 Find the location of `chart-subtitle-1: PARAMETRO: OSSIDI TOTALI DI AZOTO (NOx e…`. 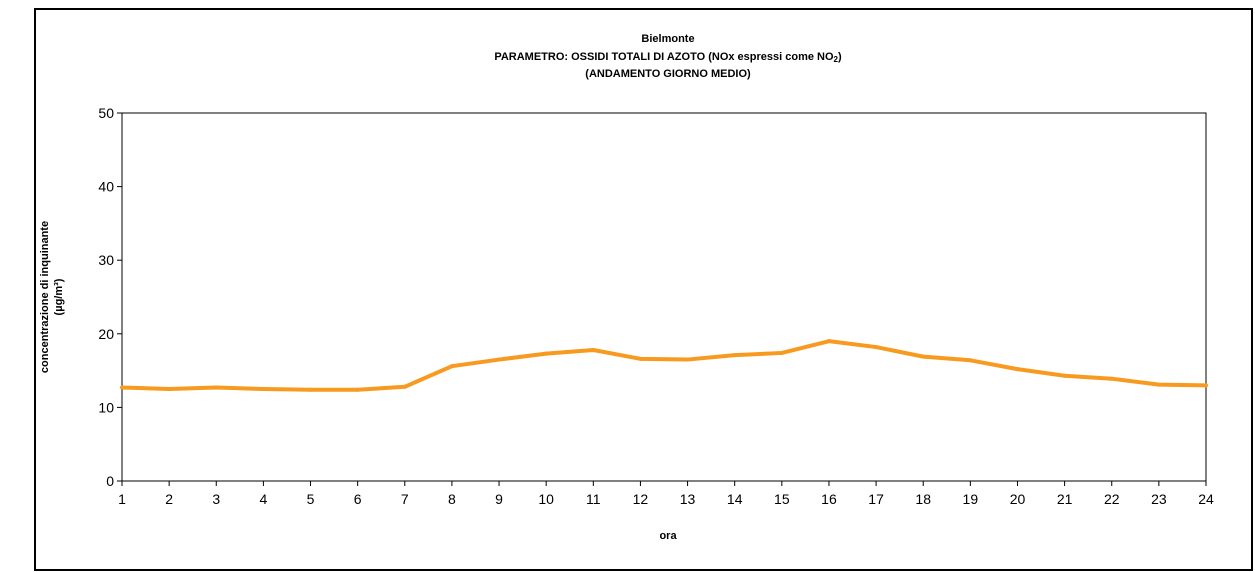

chart-subtitle-1: PARAMETRO: OSSIDI TOTALI DI AZOTO (NOx e… is located at coordinates (668, 57).